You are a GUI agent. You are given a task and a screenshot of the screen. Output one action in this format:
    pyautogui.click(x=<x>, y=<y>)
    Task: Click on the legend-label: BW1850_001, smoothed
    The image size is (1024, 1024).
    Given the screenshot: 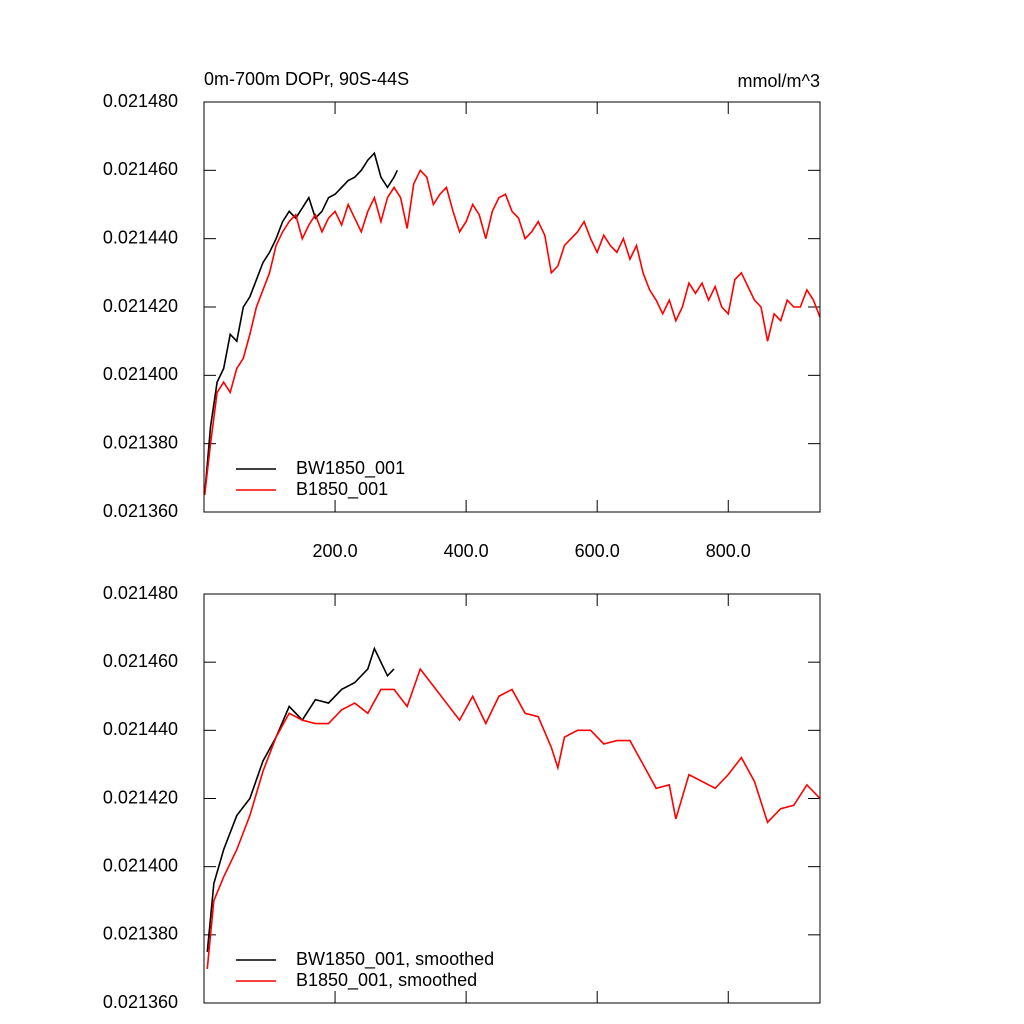 What is the action you would take?
    pyautogui.click(x=395, y=959)
    